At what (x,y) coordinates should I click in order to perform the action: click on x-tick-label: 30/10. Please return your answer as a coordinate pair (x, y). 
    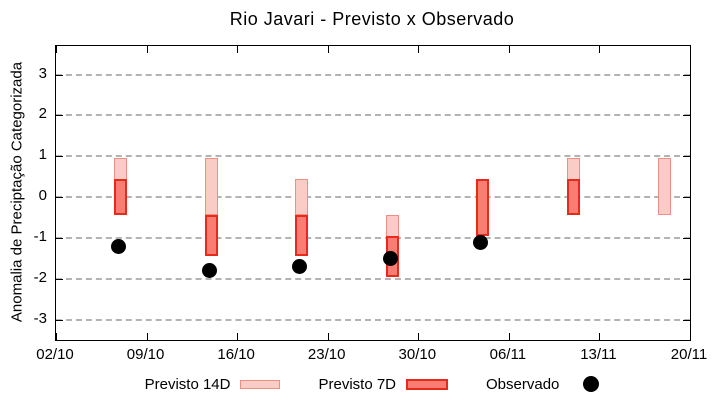
    Looking at the image, I should click on (417, 354).